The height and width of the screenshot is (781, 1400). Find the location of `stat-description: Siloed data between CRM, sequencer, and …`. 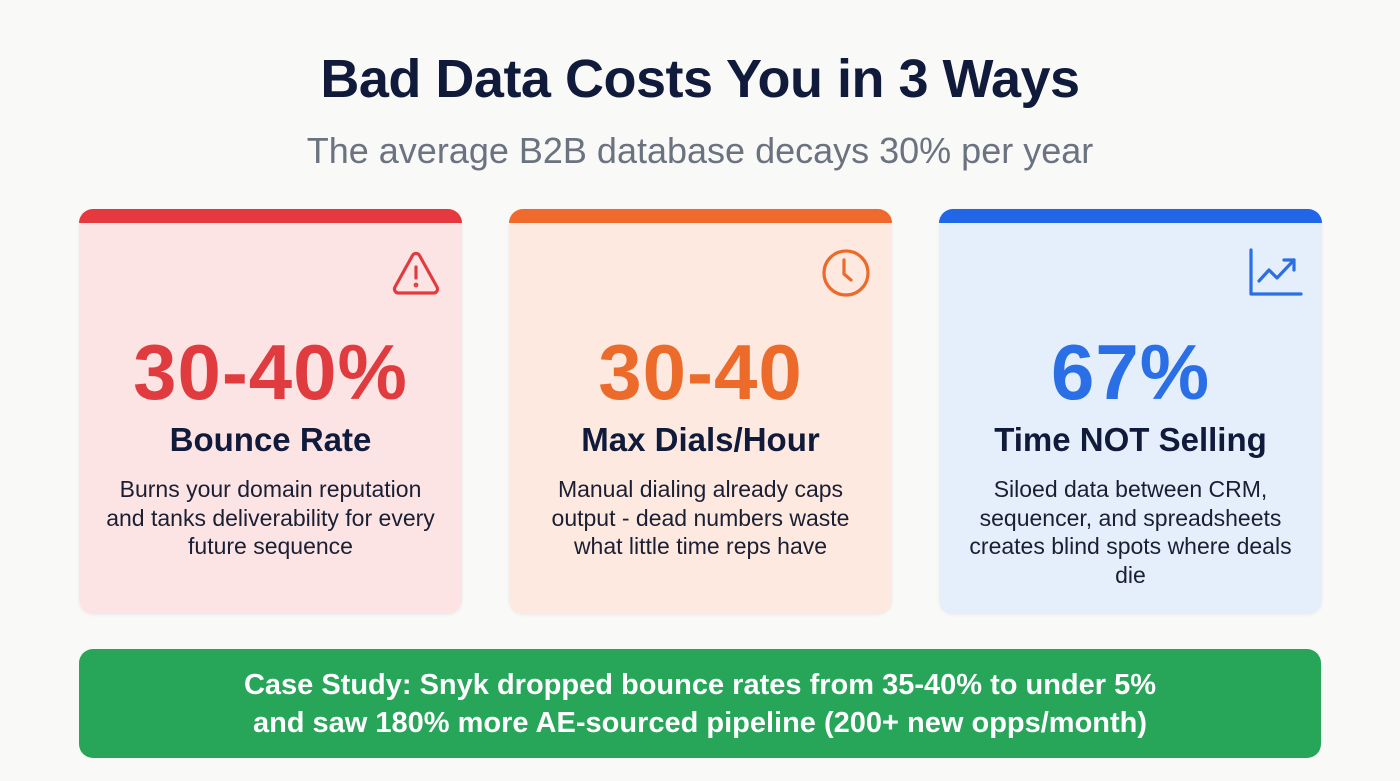

stat-description: Siloed data between CRM, sequencer, and … is located at coordinates (1130, 532).